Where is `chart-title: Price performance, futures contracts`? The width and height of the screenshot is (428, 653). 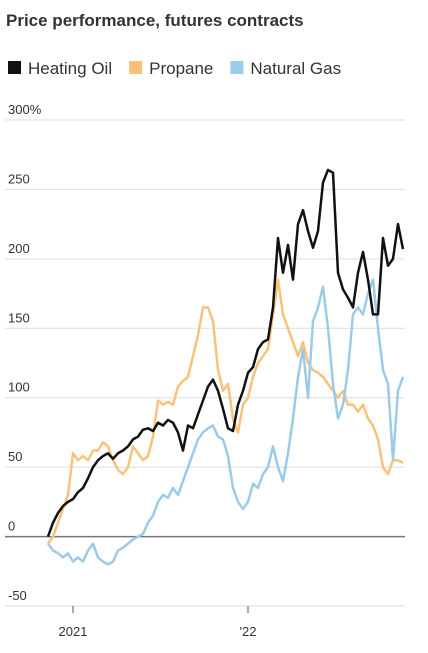
chart-title: Price performance, futures contracts is located at coordinates (155, 20).